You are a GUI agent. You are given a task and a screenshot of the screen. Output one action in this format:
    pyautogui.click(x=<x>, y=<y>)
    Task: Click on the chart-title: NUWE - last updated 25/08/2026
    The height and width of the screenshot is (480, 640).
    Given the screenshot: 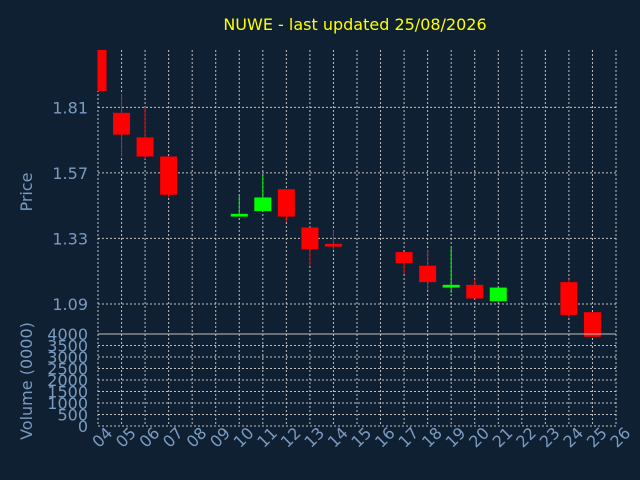 What is the action you would take?
    pyautogui.click(x=354, y=24)
    